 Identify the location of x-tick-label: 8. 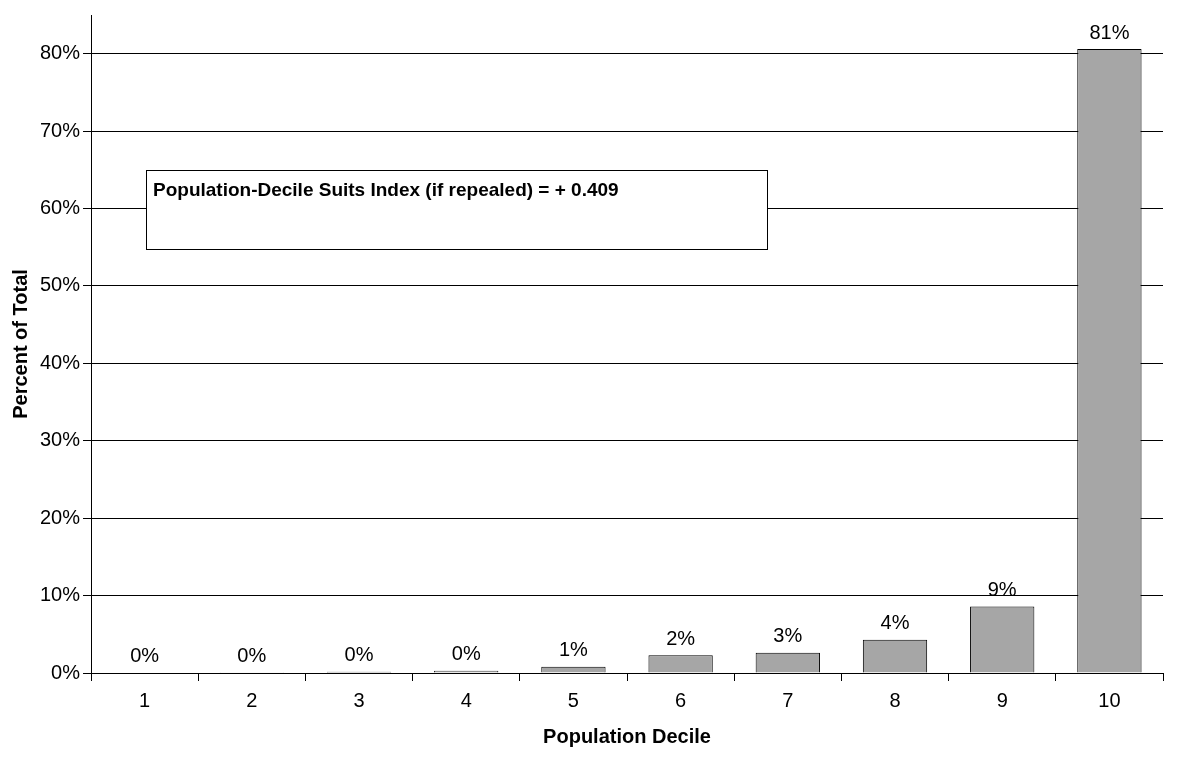
(895, 699).